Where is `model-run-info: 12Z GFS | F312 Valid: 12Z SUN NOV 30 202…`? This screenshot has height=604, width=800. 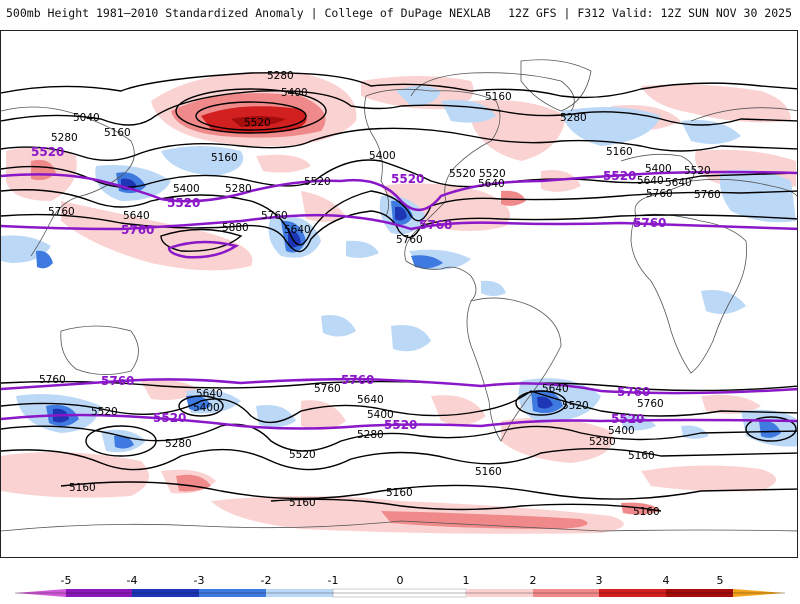
model-run-info: 12Z GFS | F312 Valid: 12Z SUN NOV 30 202… is located at coordinates (650, 13).